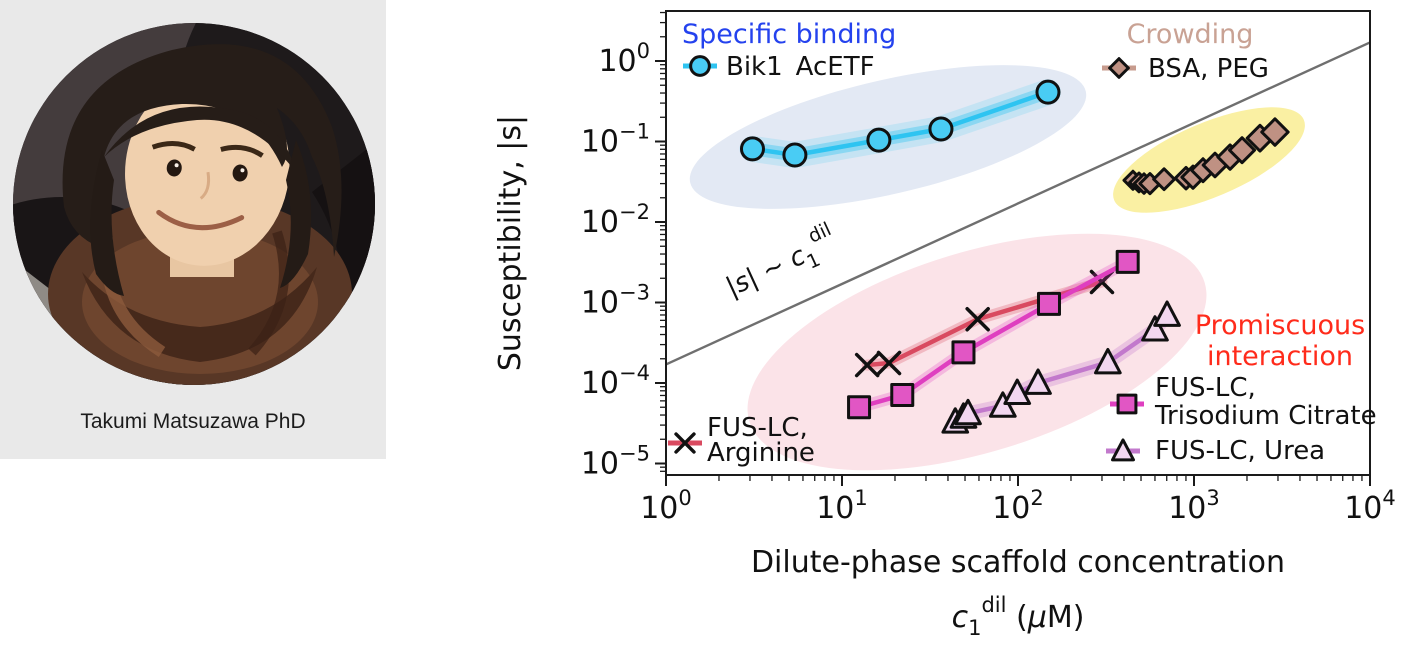 The width and height of the screenshot is (1414, 660). Describe the element at coordinates (761, 453) in the screenshot. I see `legend-label-arginine-line2: Arginine` at that location.